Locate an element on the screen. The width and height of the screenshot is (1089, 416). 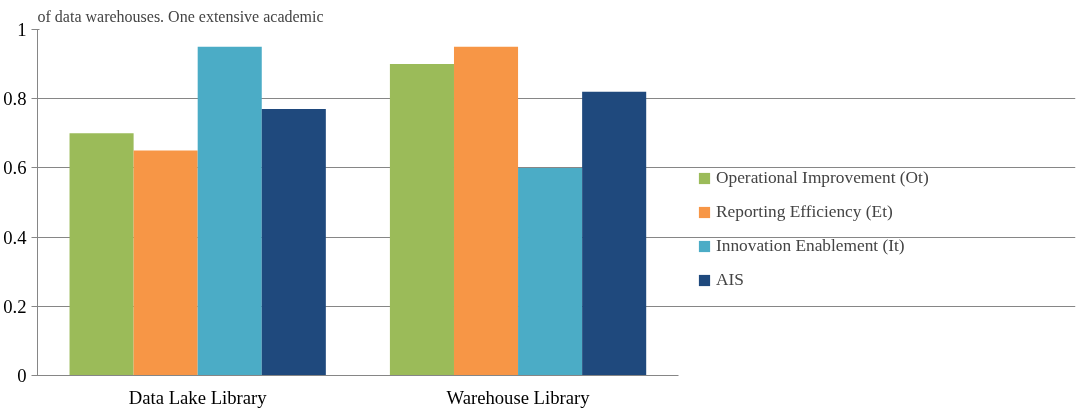
y-tick-label: 0.2 is located at coordinates (15, 306).